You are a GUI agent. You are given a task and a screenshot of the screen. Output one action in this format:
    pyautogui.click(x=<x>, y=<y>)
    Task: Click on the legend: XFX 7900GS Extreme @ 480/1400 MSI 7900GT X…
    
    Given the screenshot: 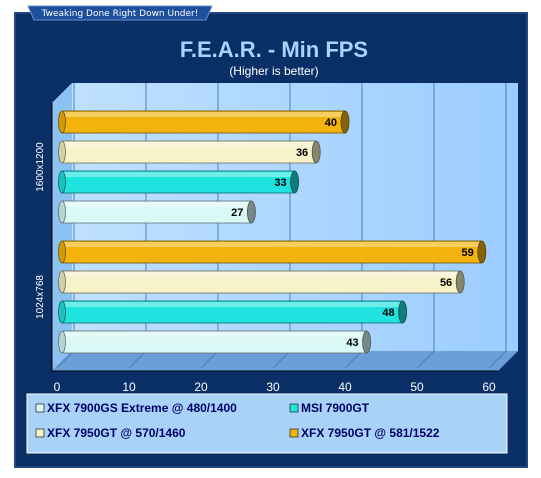 What is the action you would take?
    pyautogui.click(x=237, y=420)
    